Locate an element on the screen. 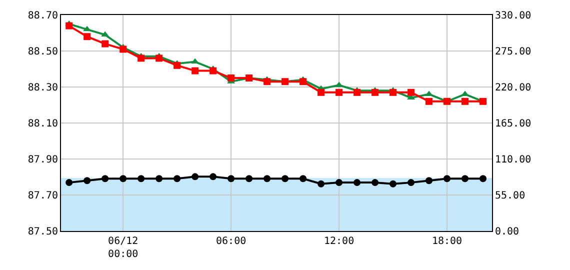 This screenshot has width=570, height=270. y-tick-label: 88.30 is located at coordinates (43, 88).